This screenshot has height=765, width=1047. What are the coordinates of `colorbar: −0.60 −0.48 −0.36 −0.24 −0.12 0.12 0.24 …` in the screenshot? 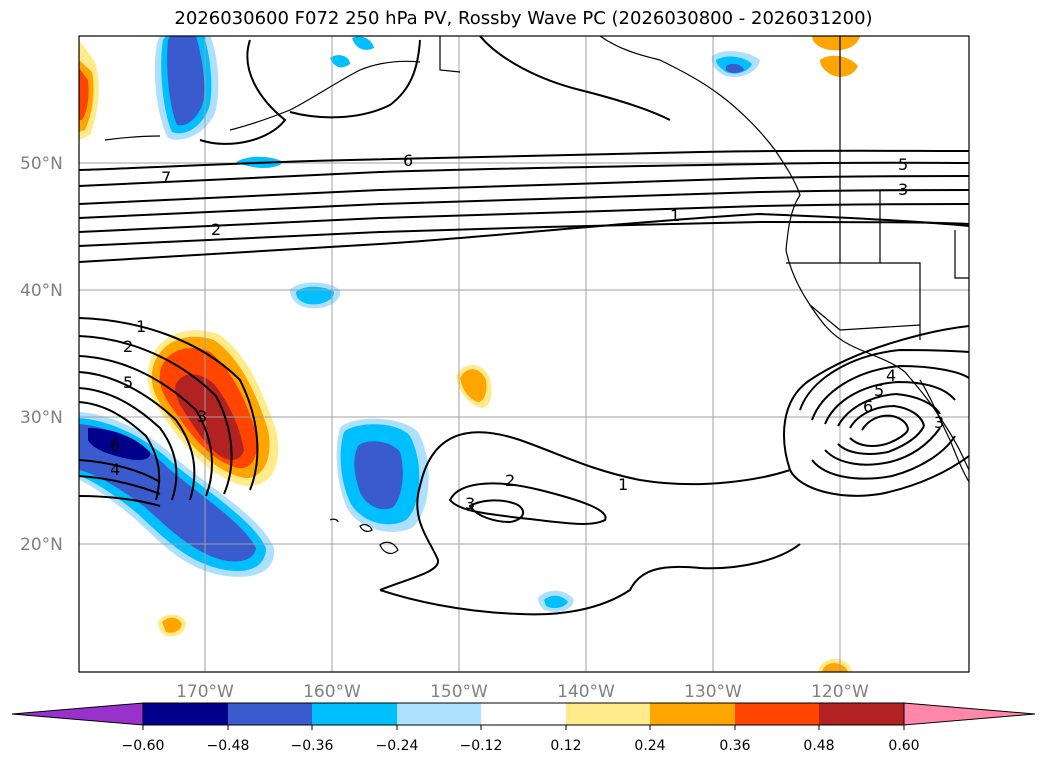 It's located at (523, 728).